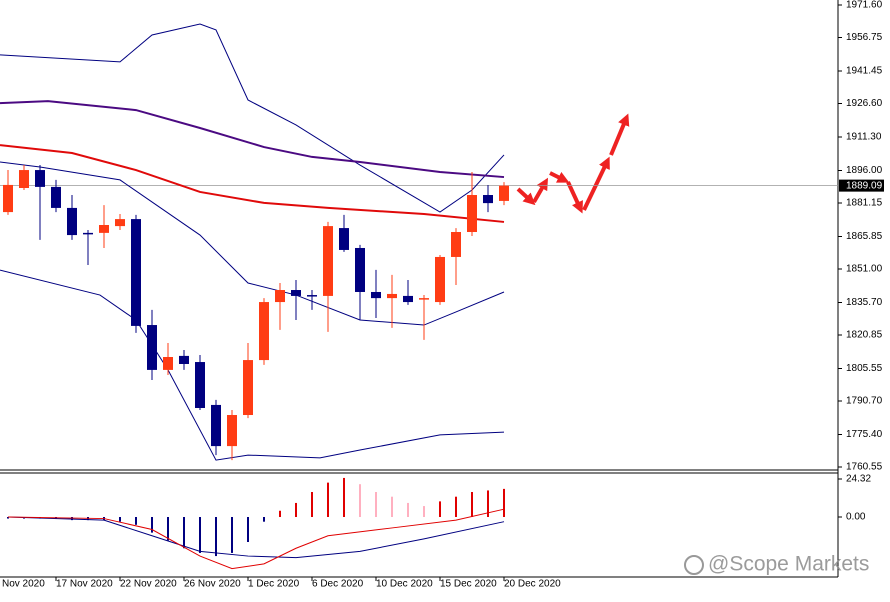 The height and width of the screenshot is (602, 890). Describe the element at coordinates (338, 584) in the screenshot. I see `x-tick-label: 6 Dec 2020` at that location.